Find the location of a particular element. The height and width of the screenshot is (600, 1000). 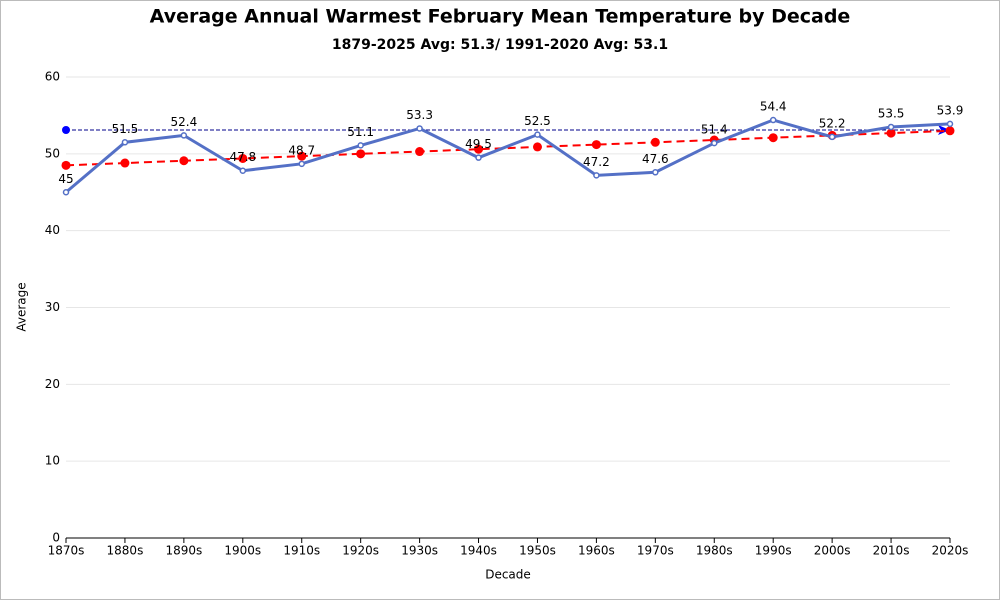

x-tick-label: 1960s is located at coordinates (596, 551).